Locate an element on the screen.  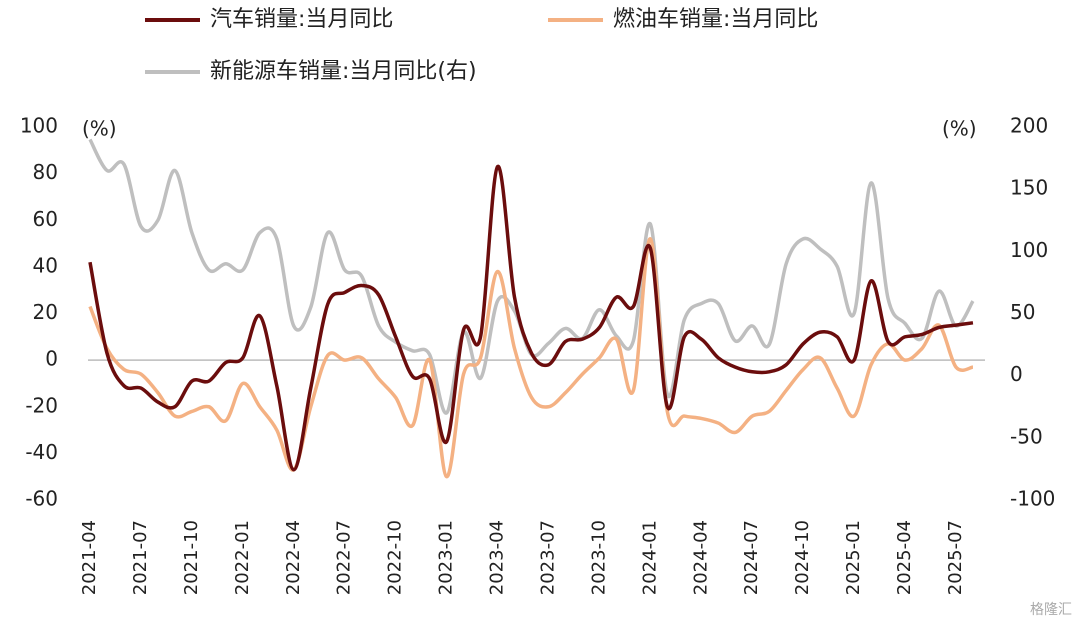
y2-tick-label: 200 is located at coordinates (1029, 126).